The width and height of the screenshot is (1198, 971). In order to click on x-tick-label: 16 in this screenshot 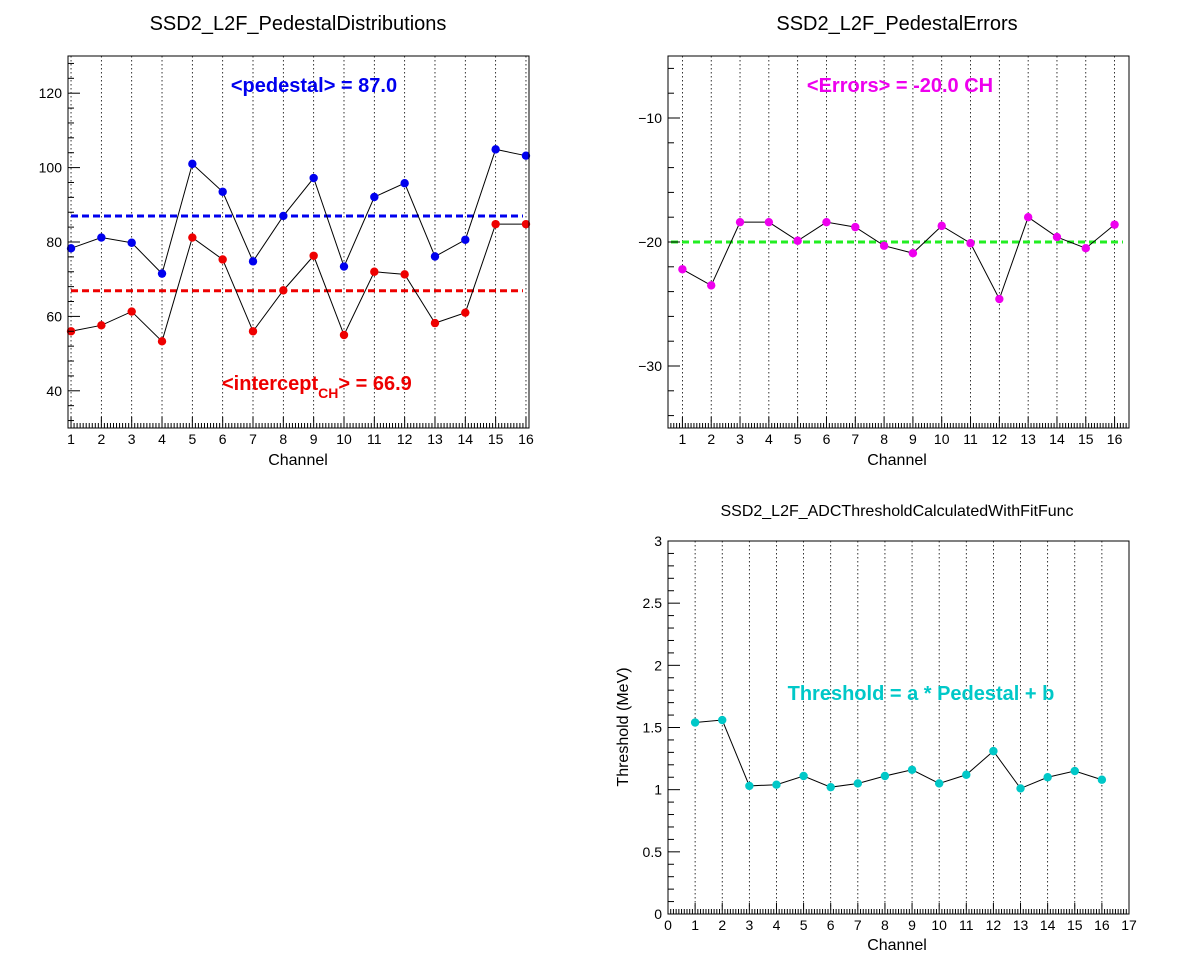, I will do `click(526, 439)`.